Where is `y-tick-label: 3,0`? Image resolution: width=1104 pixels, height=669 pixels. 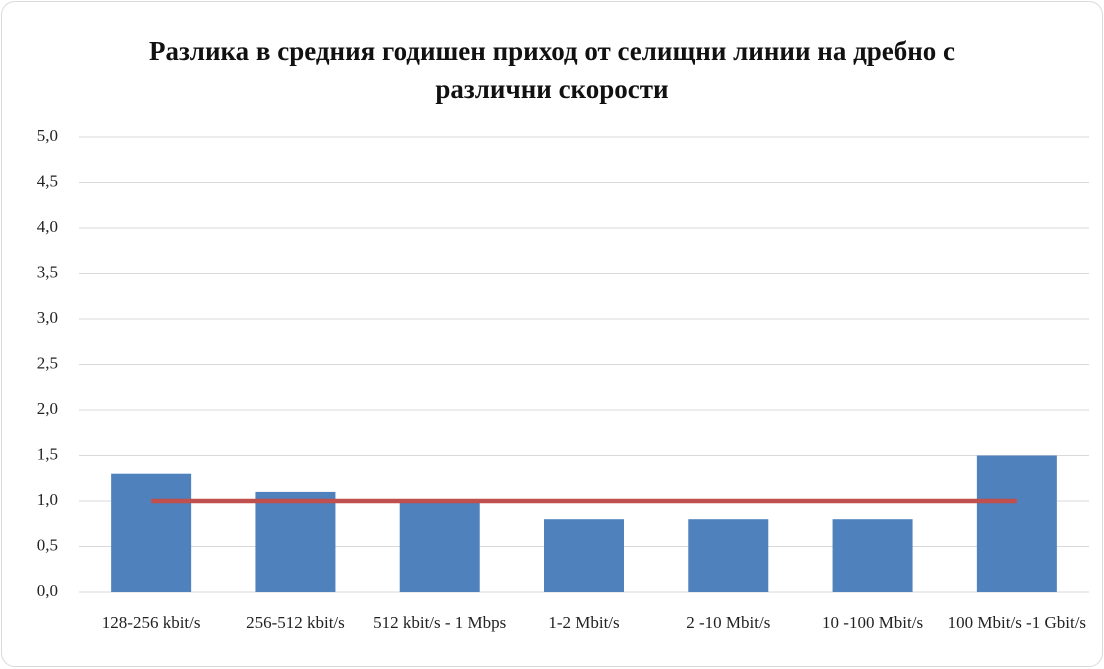 y-tick-label: 3,0 is located at coordinates (47, 317).